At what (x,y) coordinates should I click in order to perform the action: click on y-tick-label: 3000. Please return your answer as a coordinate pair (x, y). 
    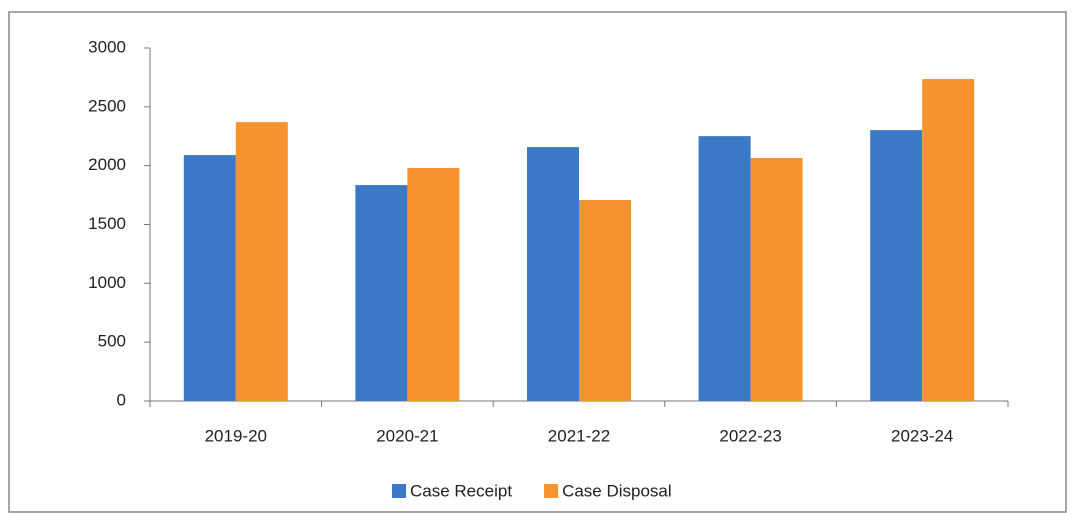
    Looking at the image, I should click on (107, 46).